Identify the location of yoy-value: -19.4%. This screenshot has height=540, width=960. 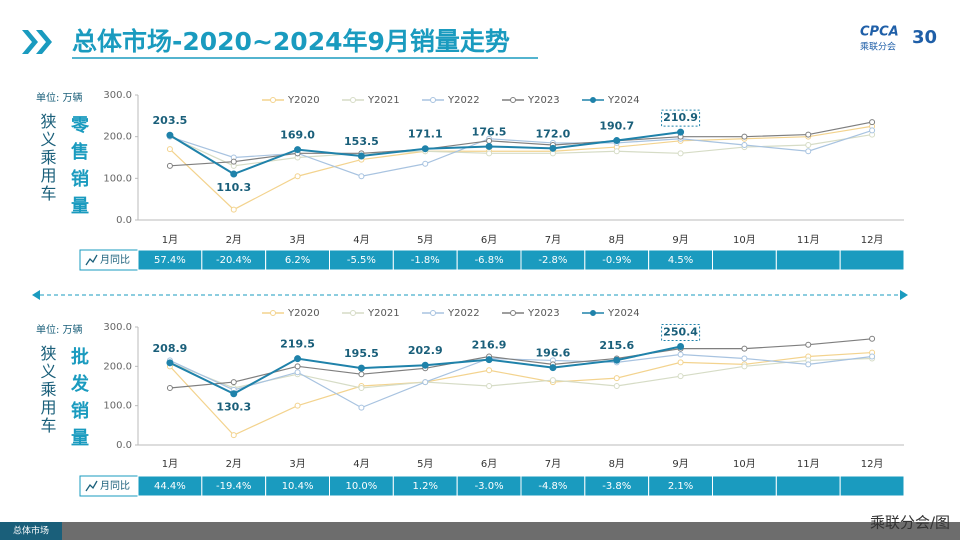
(233, 486).